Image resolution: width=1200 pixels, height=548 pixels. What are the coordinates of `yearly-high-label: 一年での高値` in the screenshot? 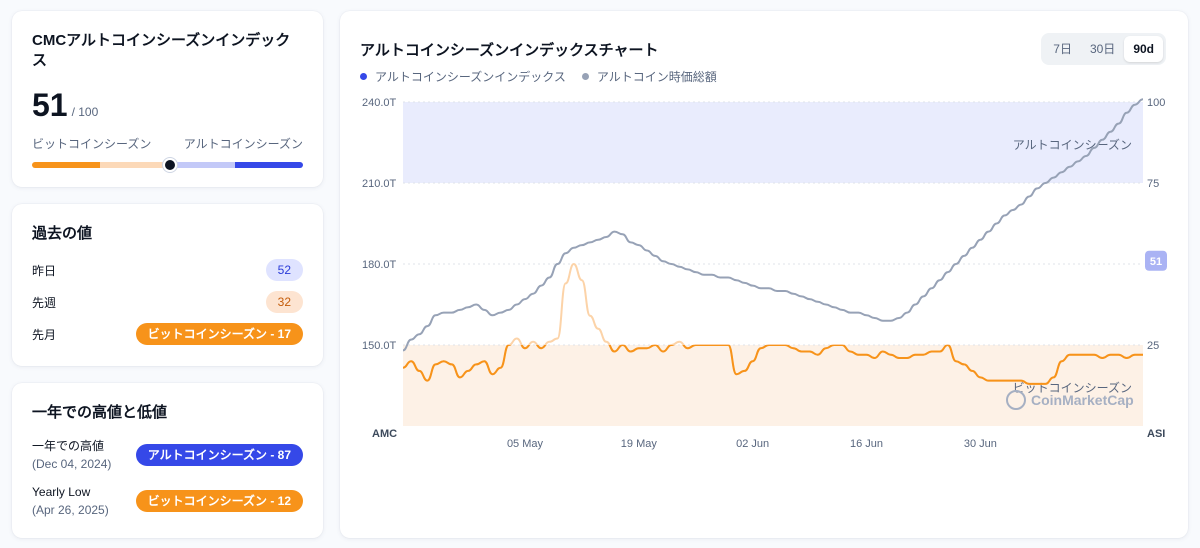 It's located at (71, 446).